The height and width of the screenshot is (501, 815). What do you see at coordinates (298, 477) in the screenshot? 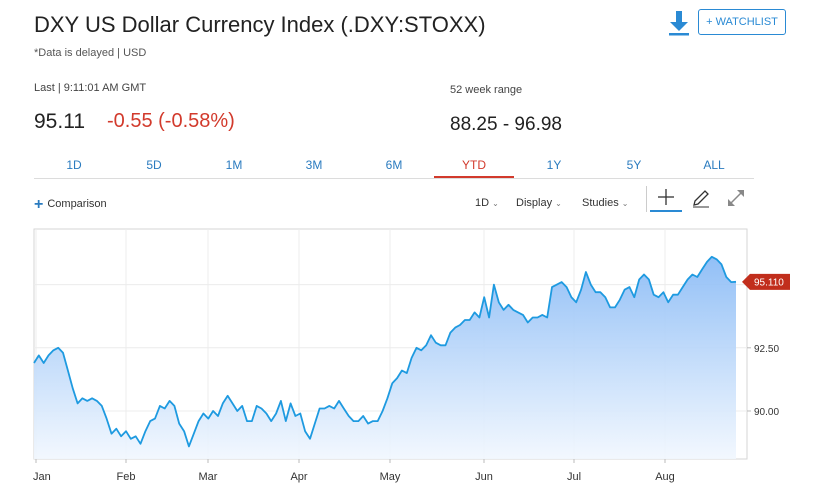
I see `x-tick-label: Apr` at bounding box center [298, 477].